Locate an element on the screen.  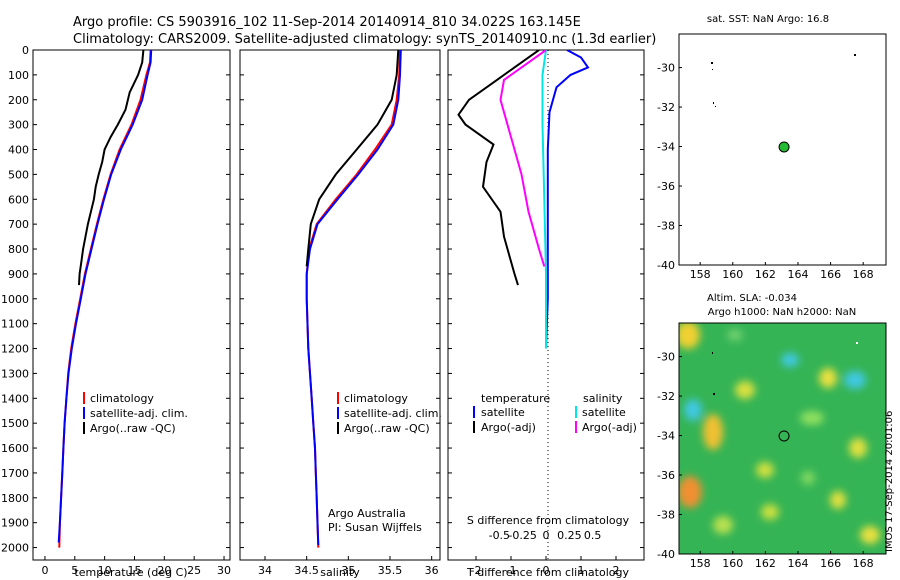
x-tick-label: 34 is located at coordinates (265, 570).